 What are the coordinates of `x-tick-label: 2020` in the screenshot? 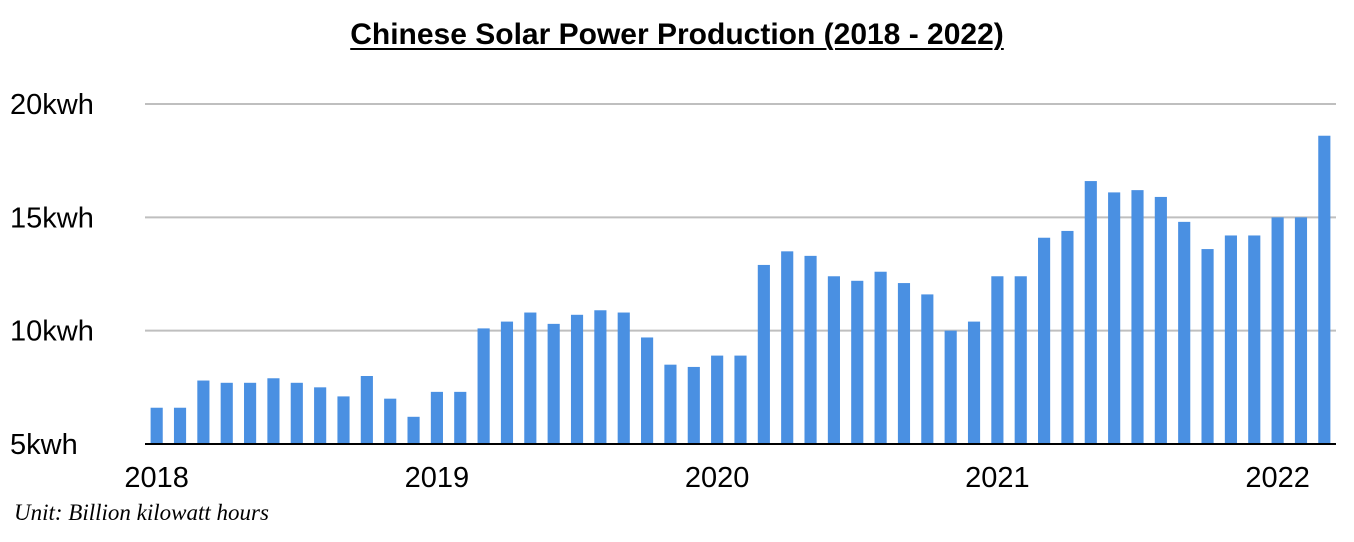 It's located at (717, 478).